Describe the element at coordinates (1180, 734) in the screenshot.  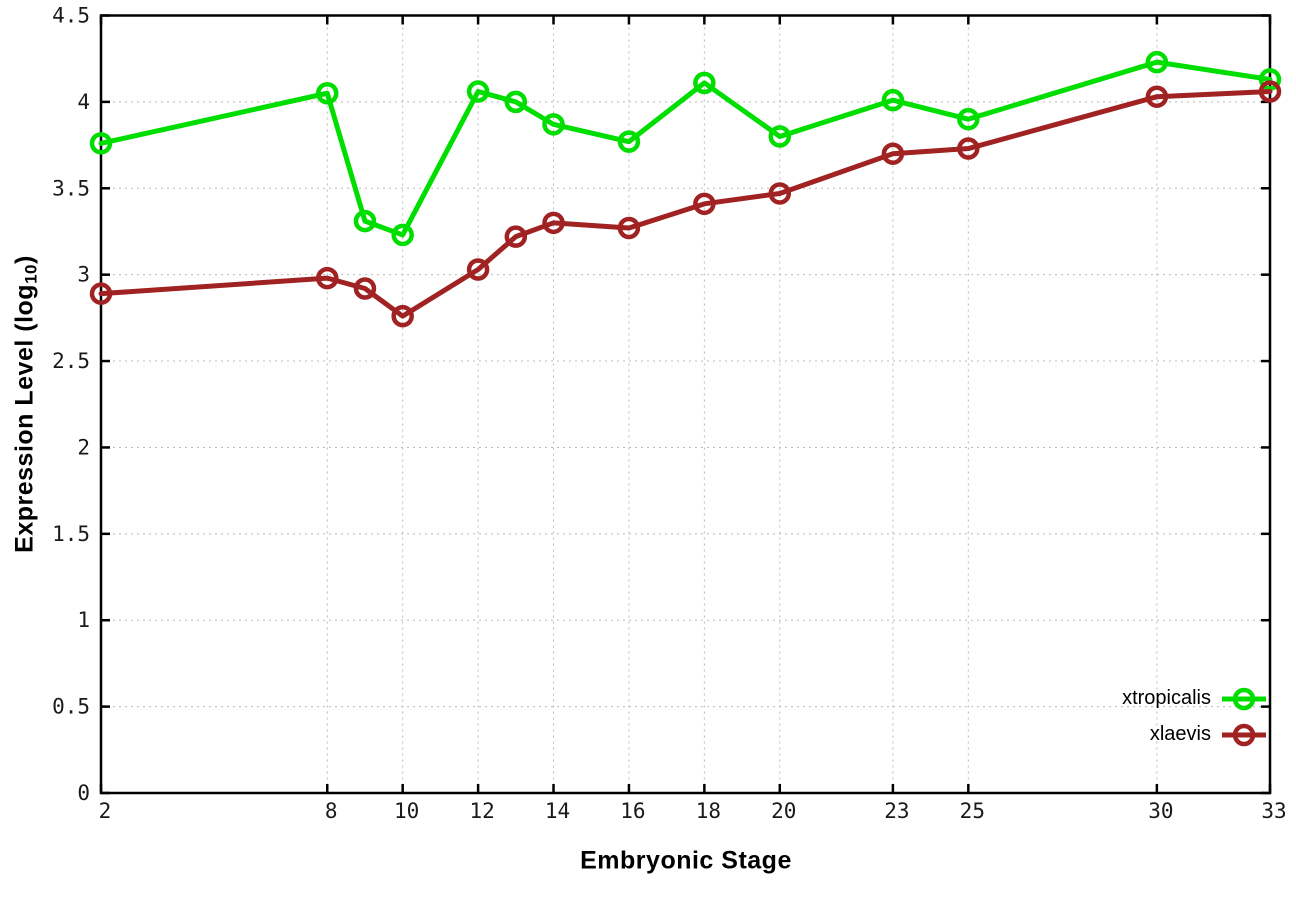
I see `legend-label-xlaevis: xlaevis` at that location.